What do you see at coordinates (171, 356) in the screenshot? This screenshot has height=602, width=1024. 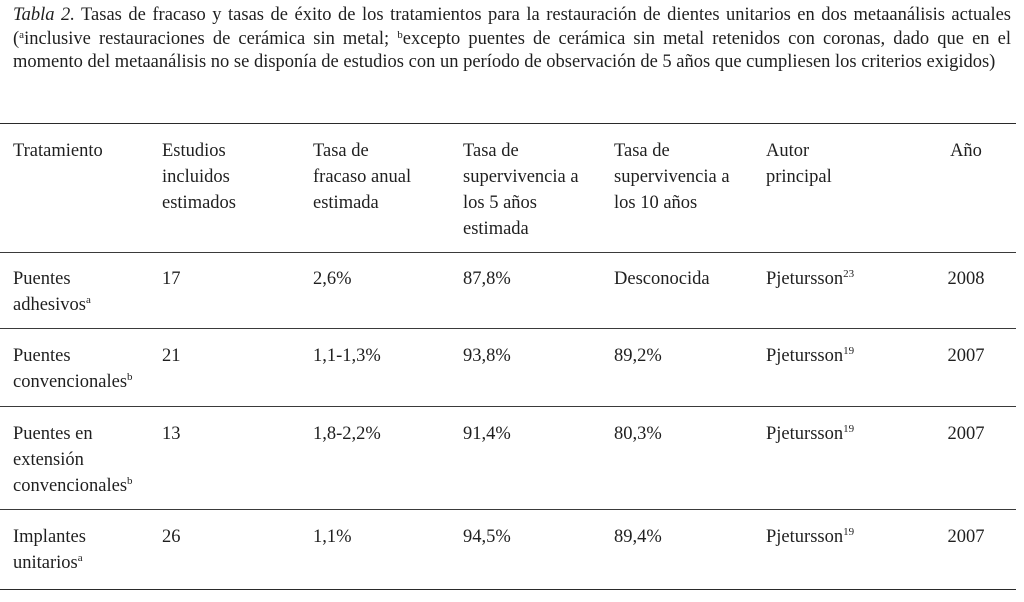 I see `row-2-estudios: 21` at bounding box center [171, 356].